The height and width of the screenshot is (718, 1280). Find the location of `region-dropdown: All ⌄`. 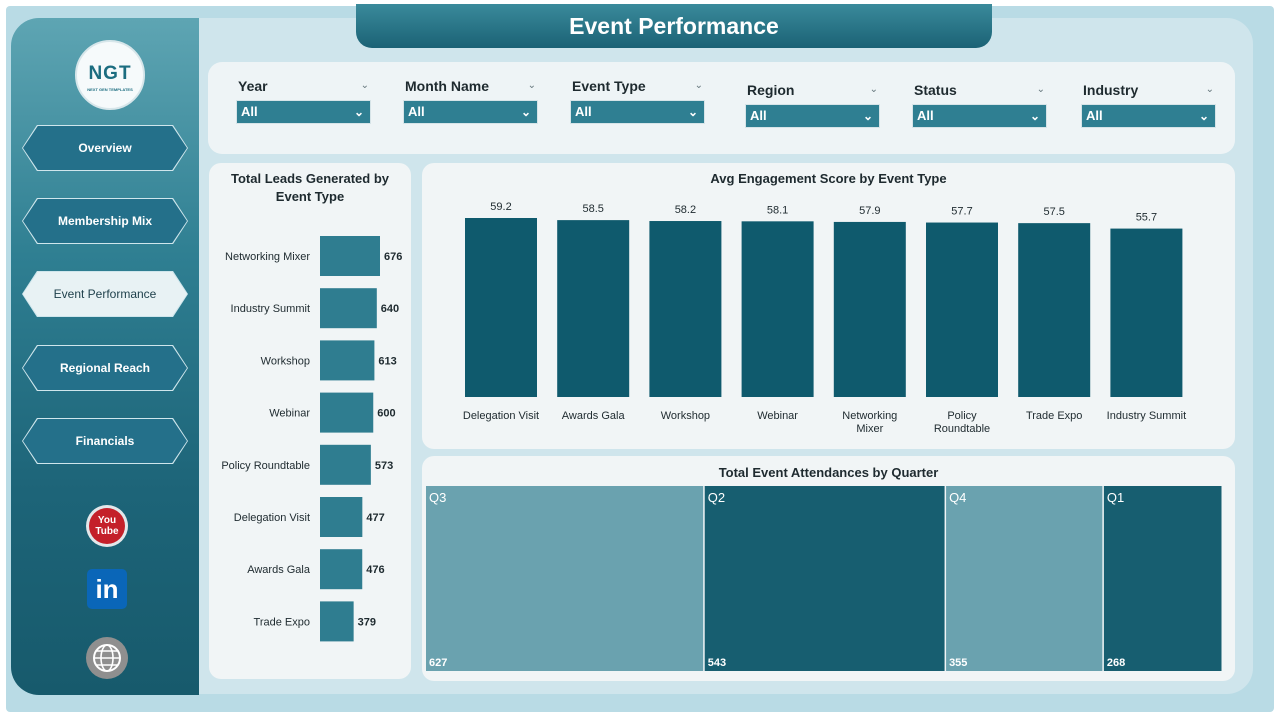

region-dropdown: All ⌄ is located at coordinates (812, 116).